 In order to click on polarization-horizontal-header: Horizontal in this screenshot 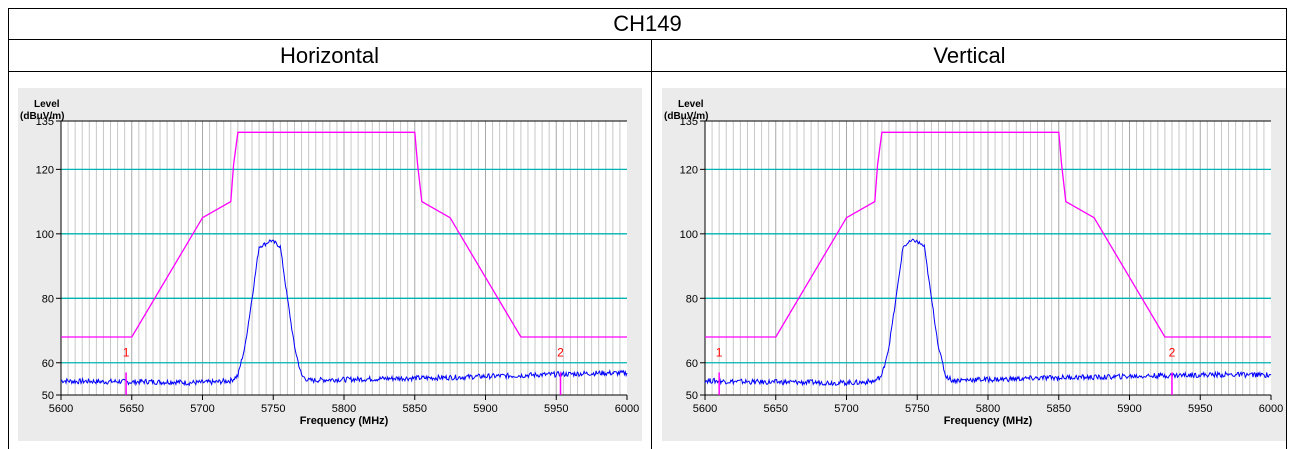, I will do `click(330, 56)`.